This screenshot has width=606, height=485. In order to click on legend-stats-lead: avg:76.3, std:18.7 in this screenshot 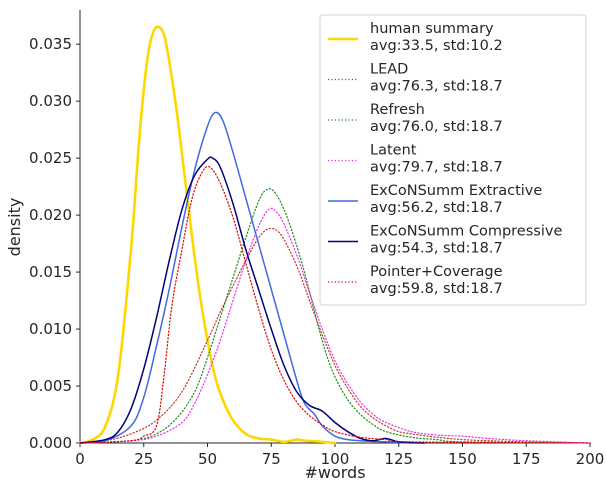, I will do `click(436, 87)`.